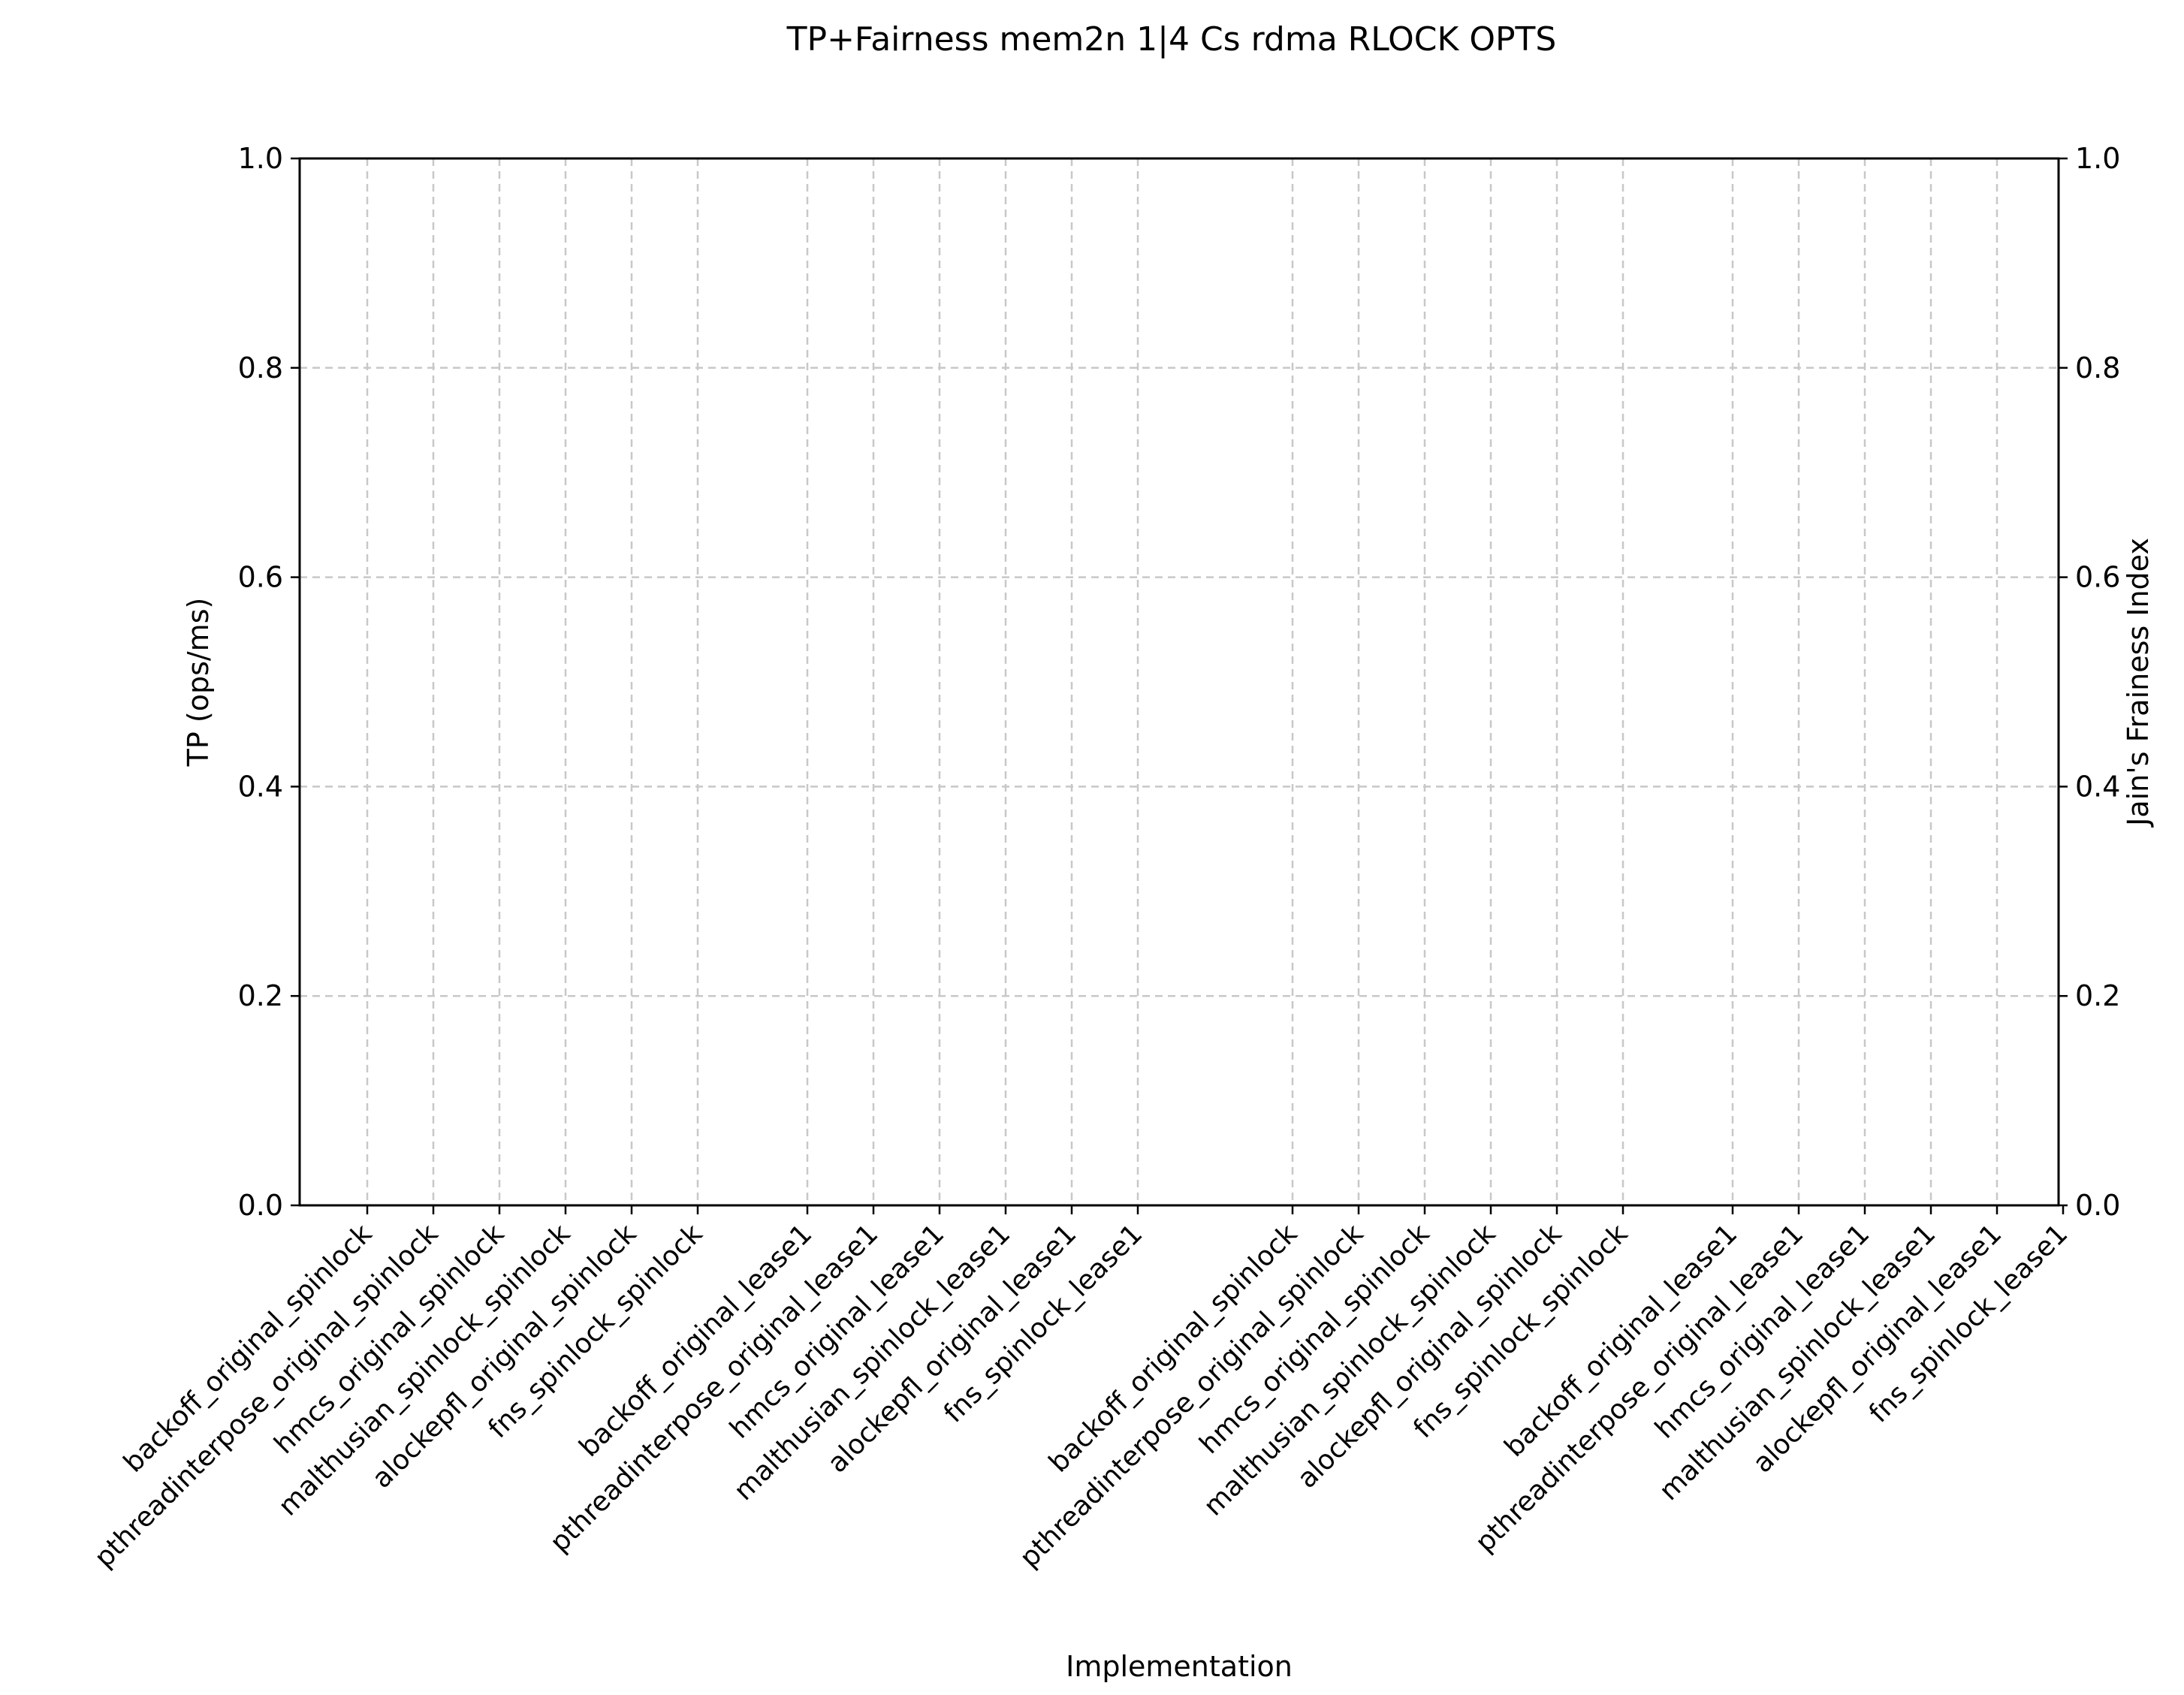 The image size is (2184, 1695). What do you see at coordinates (269, 682) in the screenshot?
I see `y-axis-left: 0.0 0.2 0.4 0.6 0.8 1.0` at bounding box center [269, 682].